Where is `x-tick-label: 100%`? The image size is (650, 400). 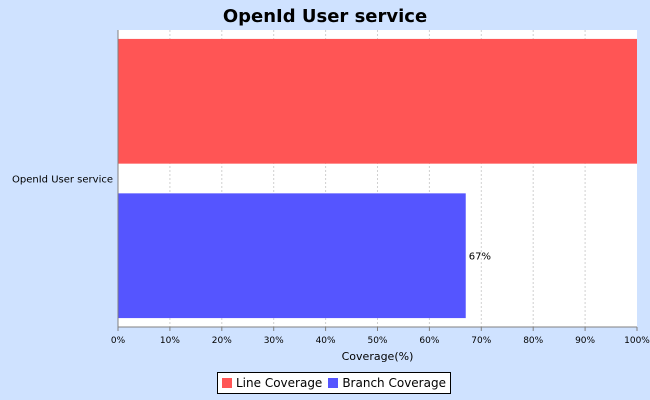 x-tick-label: 100% is located at coordinates (637, 341).